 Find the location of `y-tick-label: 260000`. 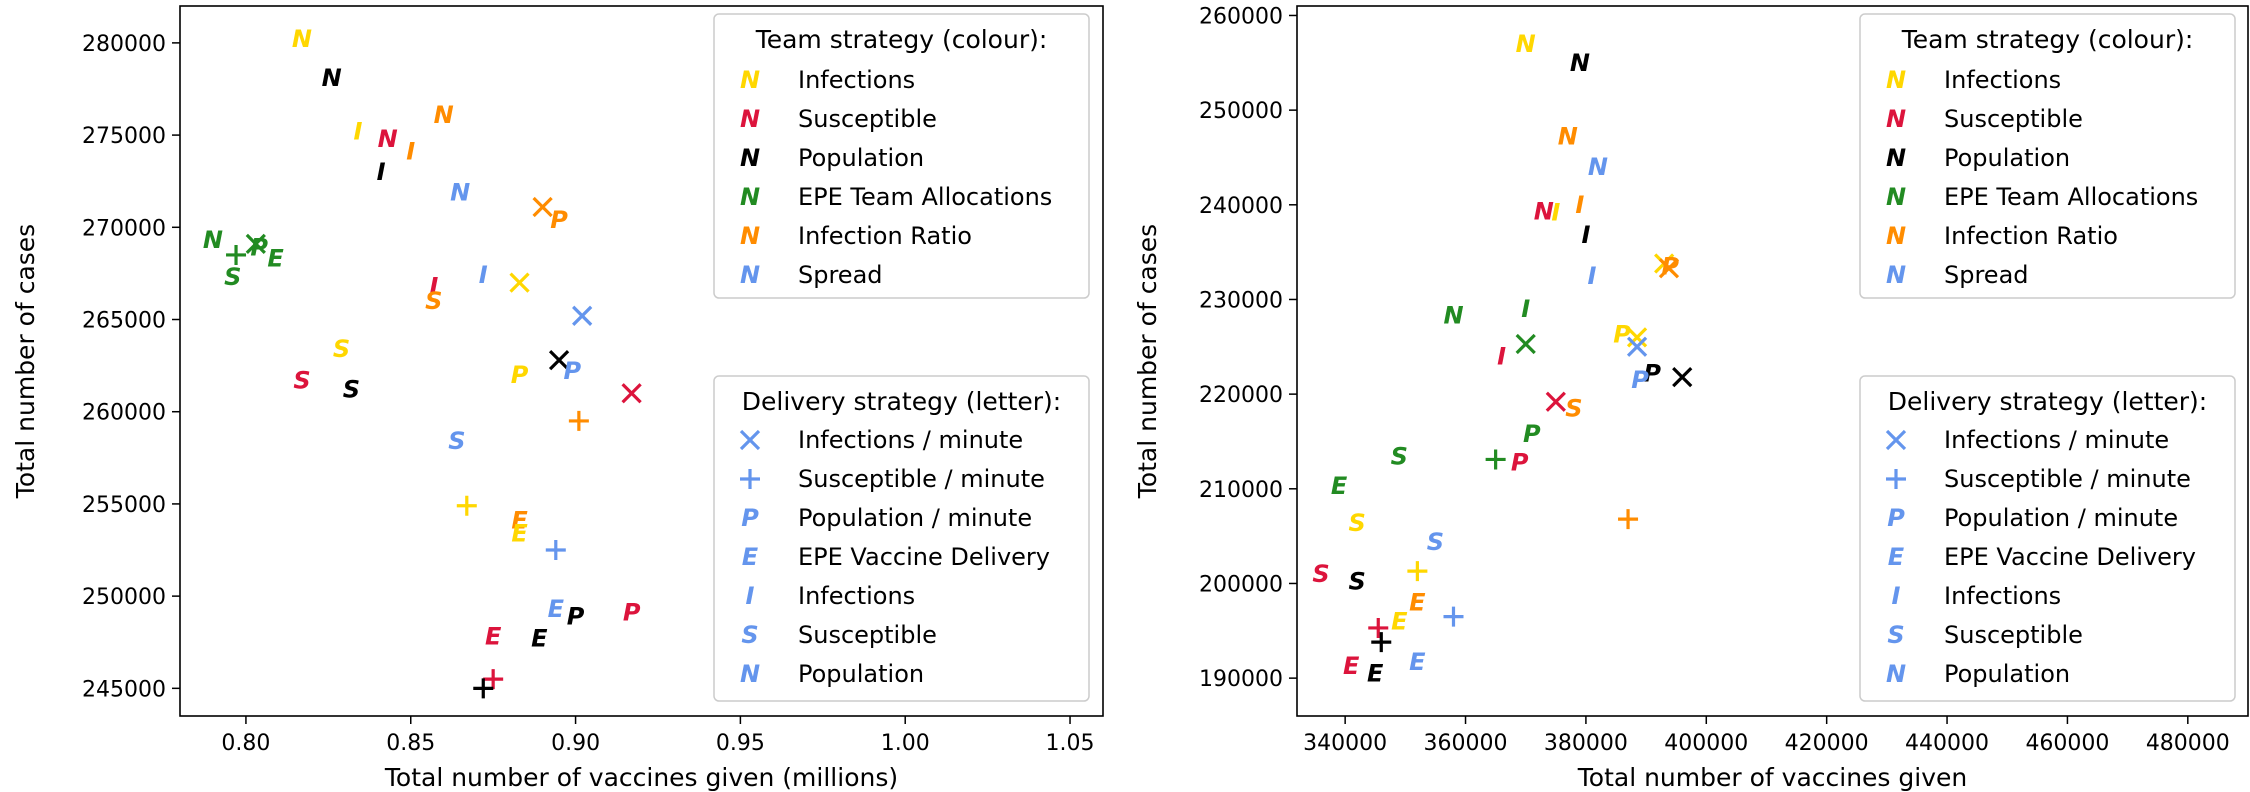

y-tick-label: 260000 is located at coordinates (124, 413).